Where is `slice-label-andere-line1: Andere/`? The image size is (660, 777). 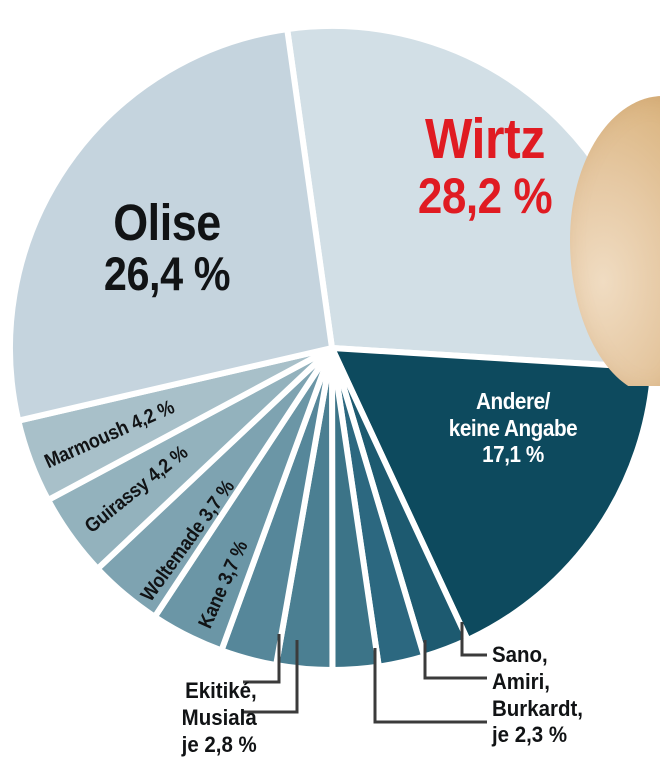
slice-label-andere-line1: Andere/ is located at coordinates (513, 401).